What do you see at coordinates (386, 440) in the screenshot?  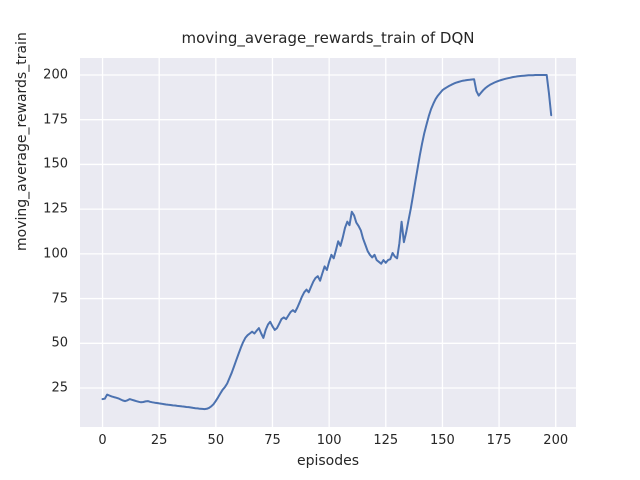 I see `x-tick-label: 125` at bounding box center [386, 440].